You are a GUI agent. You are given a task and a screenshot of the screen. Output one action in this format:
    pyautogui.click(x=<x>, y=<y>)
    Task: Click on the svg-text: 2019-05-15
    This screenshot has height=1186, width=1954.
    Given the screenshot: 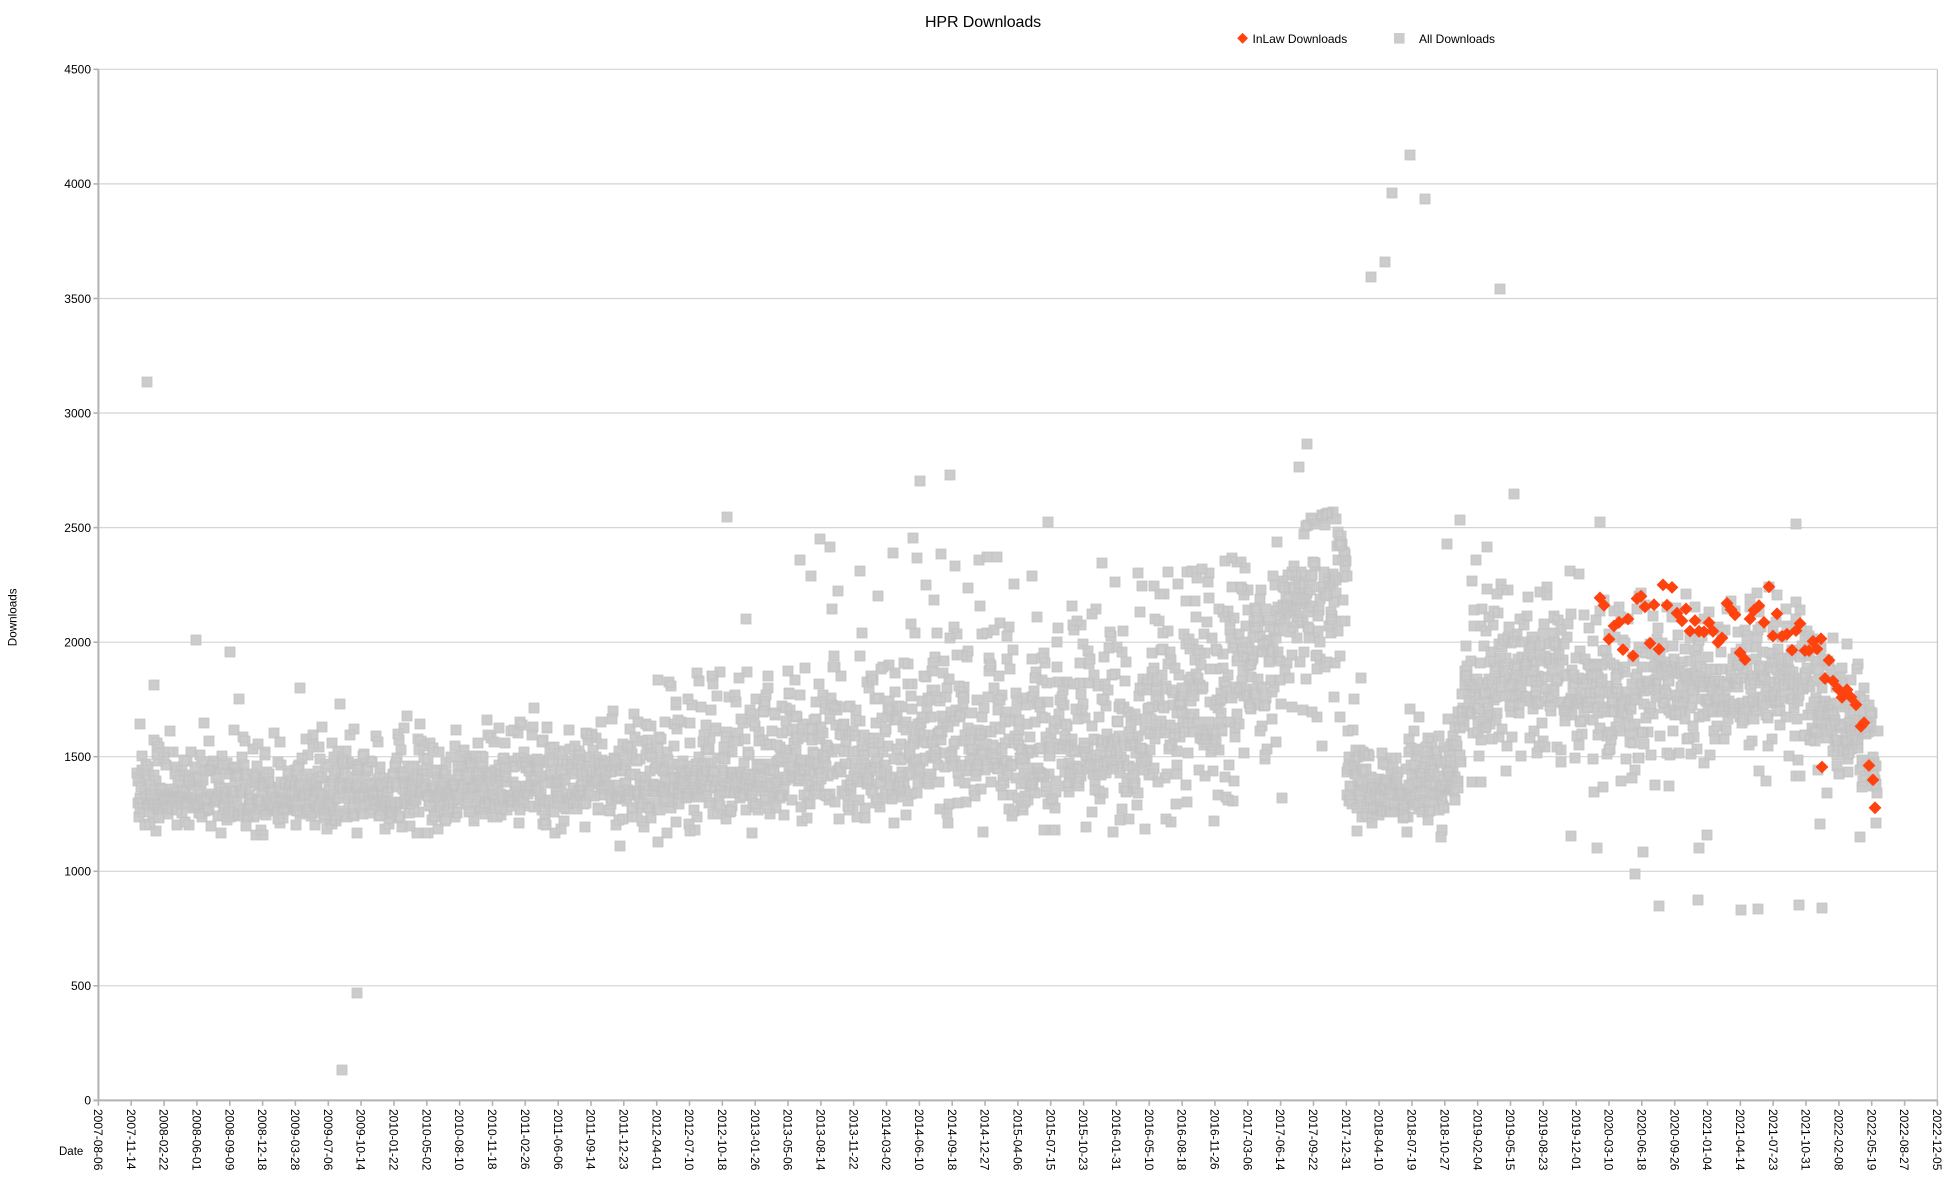 What is the action you would take?
    pyautogui.click(x=1510, y=1140)
    